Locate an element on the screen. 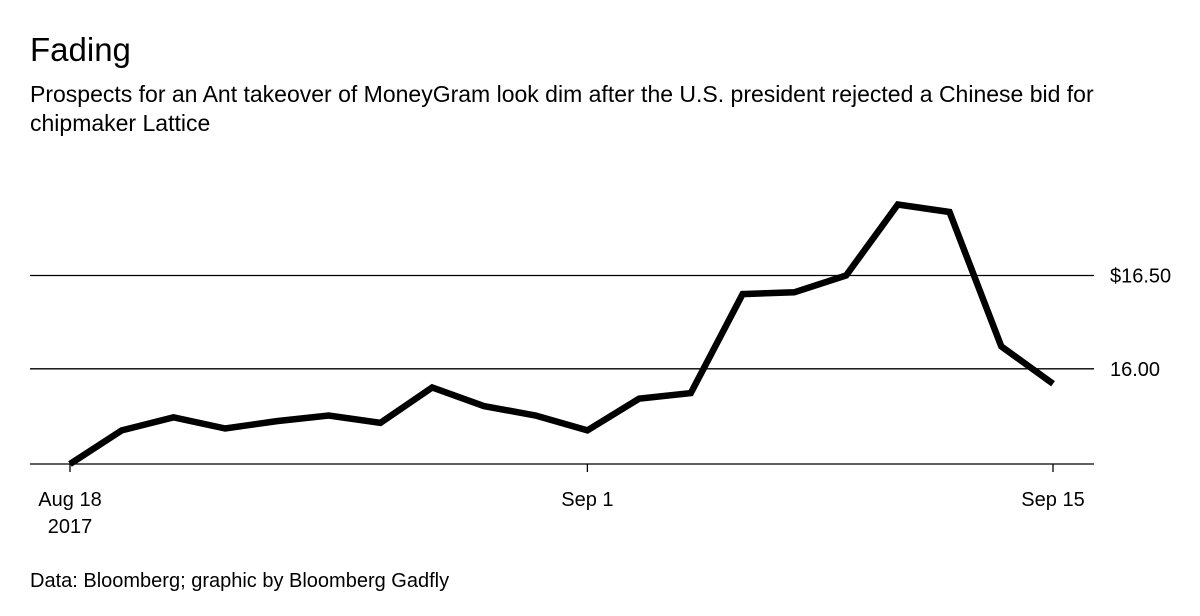 The height and width of the screenshot is (616, 1200). x-tick-label: Aug 18 is located at coordinates (69, 500).